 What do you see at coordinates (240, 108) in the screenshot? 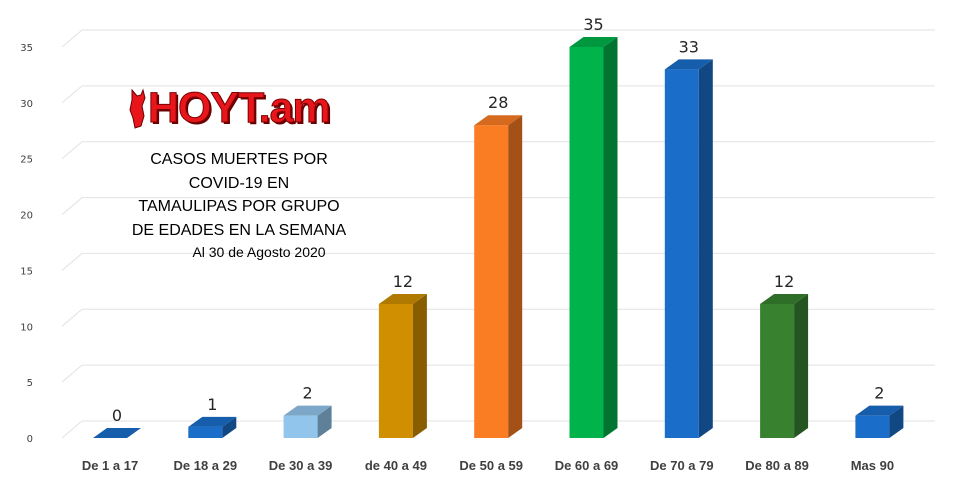
I see `logo-text: HOYT.am` at bounding box center [240, 108].